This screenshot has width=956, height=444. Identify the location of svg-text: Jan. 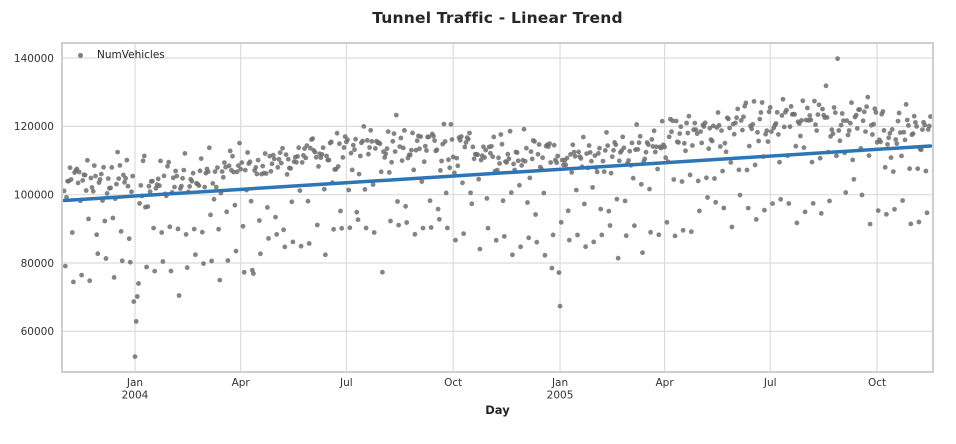
(559, 383).